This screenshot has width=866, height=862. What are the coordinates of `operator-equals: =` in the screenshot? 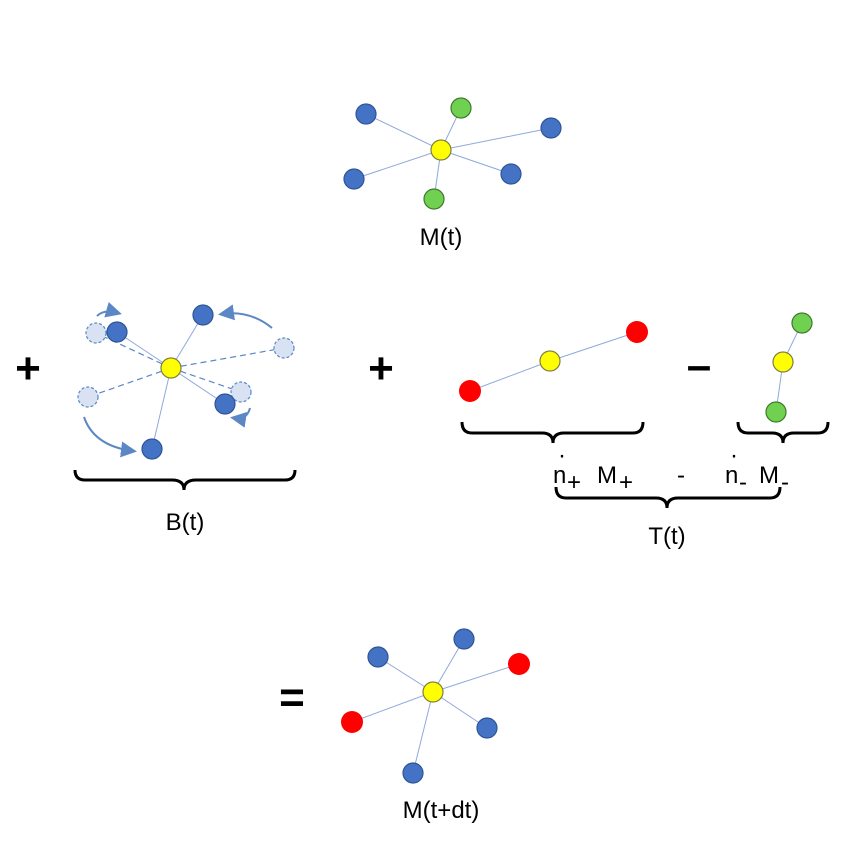 It's located at (292, 697).